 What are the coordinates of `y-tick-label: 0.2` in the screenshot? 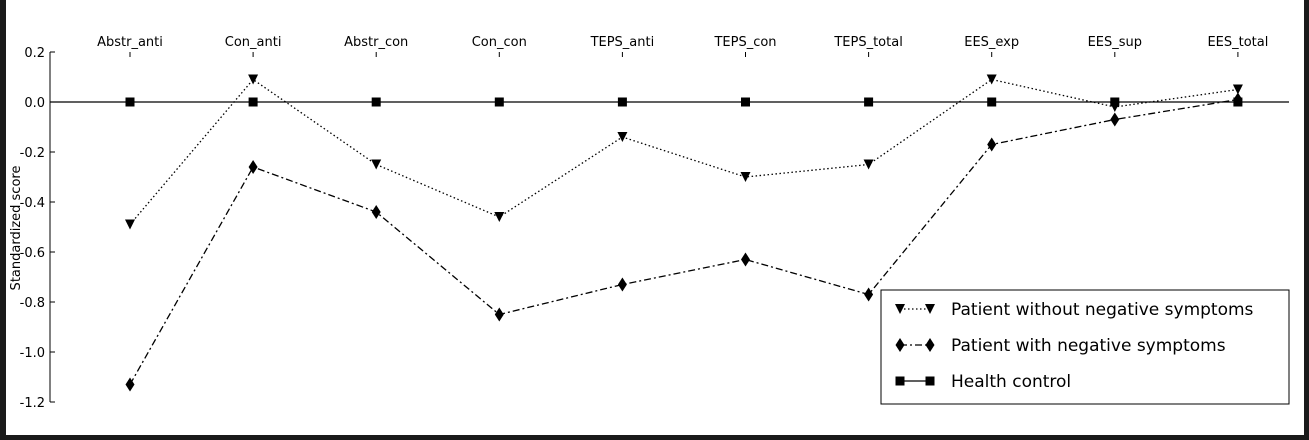 It's located at (34, 53).